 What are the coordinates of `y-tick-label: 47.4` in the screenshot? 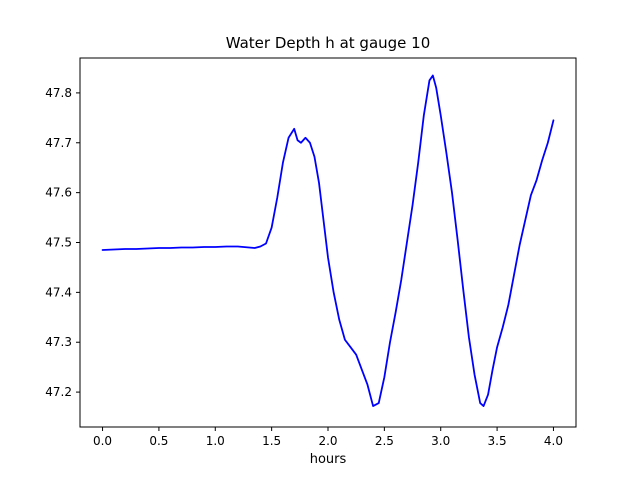 It's located at (58, 292).